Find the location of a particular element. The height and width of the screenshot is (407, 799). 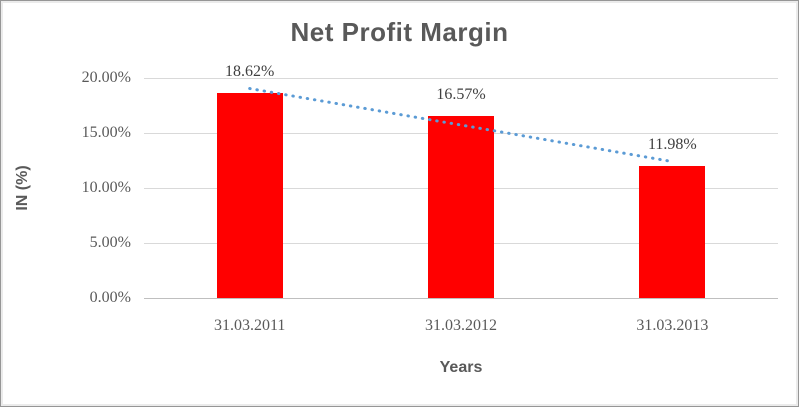

data-label: 11.98% is located at coordinates (672, 145).